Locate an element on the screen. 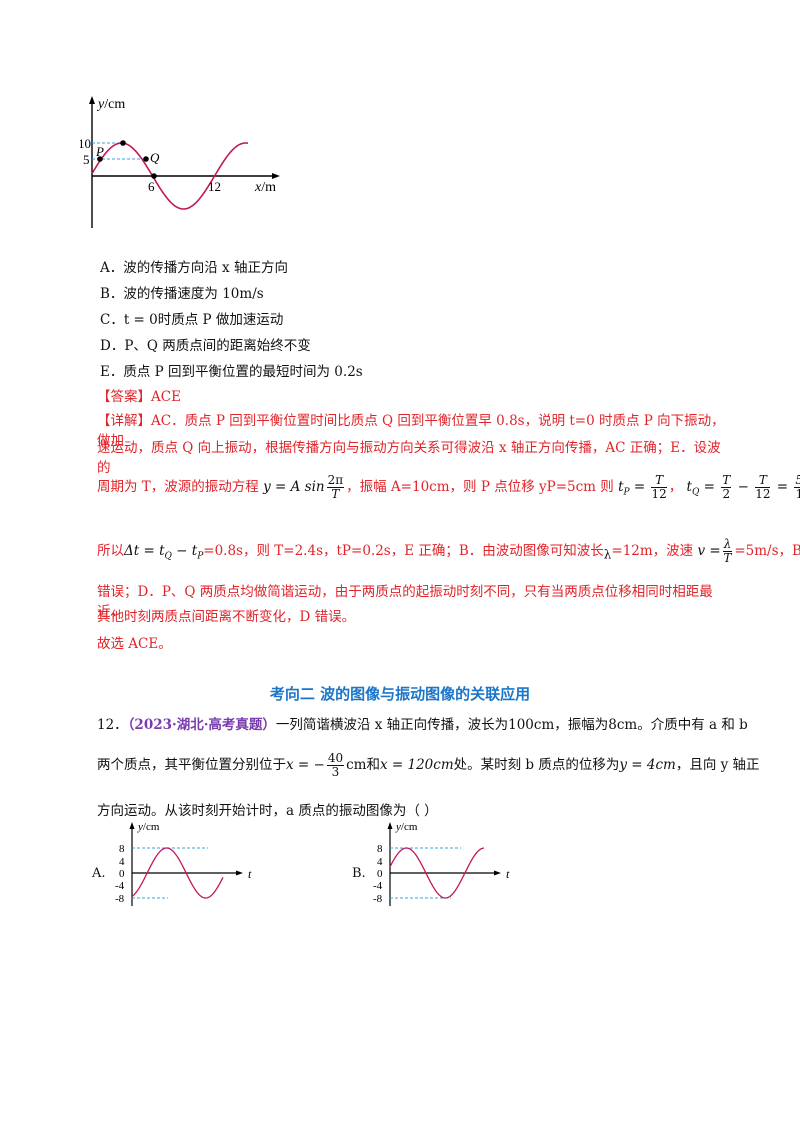 Image resolution: width=800 pixels, height=1132 pixels. graph-a-tick-neg8: -8 is located at coordinates (120, 899).